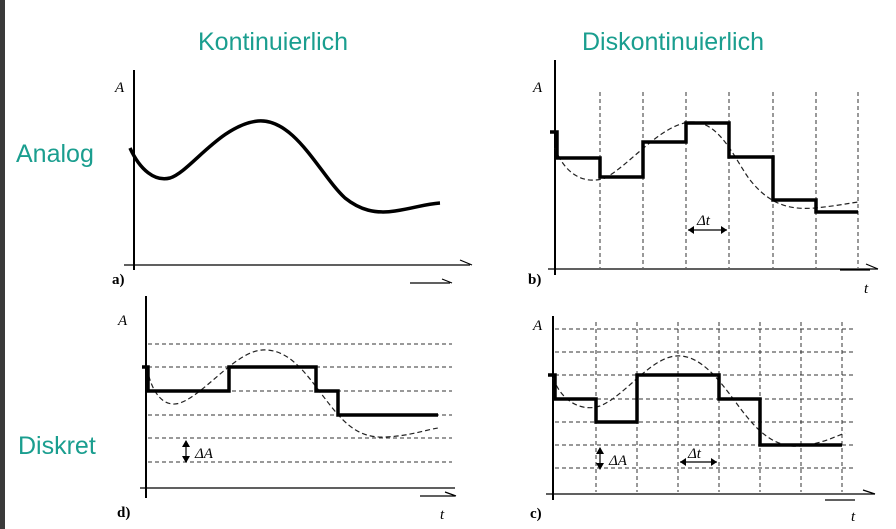  Describe the element at coordinates (600, 458) in the screenshot. I see `panel-c-delta-a-arrowheads` at that location.